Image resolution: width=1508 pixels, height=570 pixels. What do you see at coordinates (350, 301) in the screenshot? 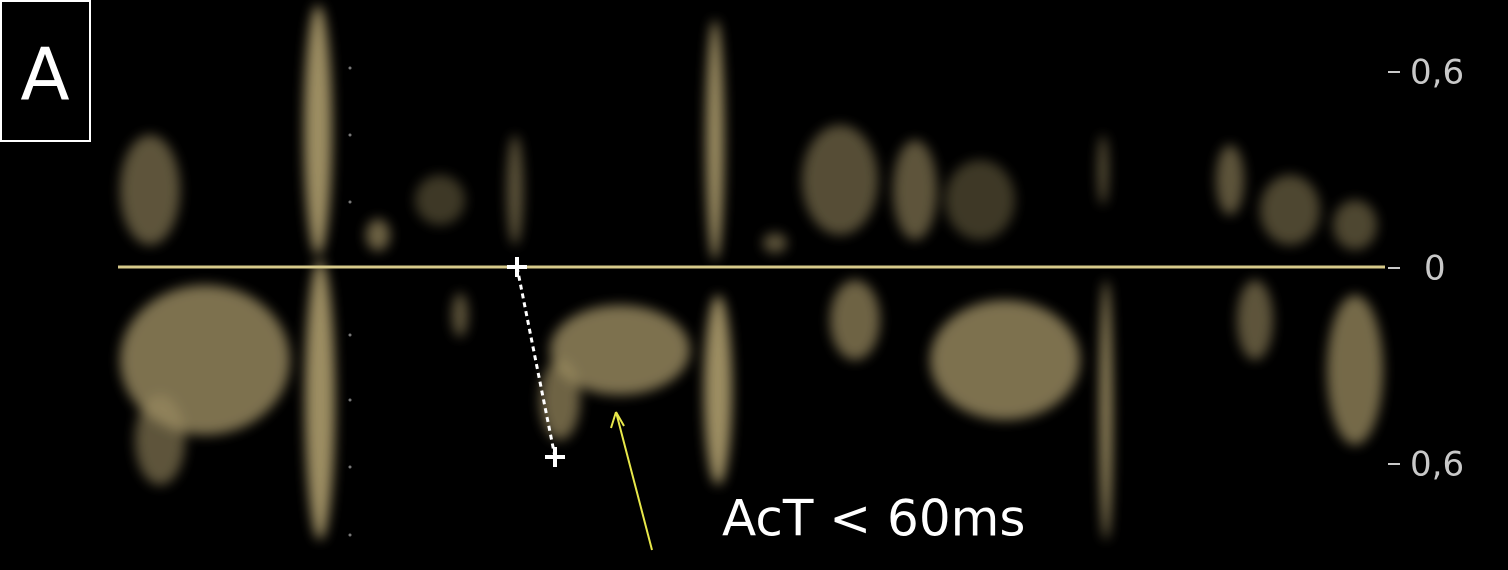
I see `scale-dots` at bounding box center [350, 301].